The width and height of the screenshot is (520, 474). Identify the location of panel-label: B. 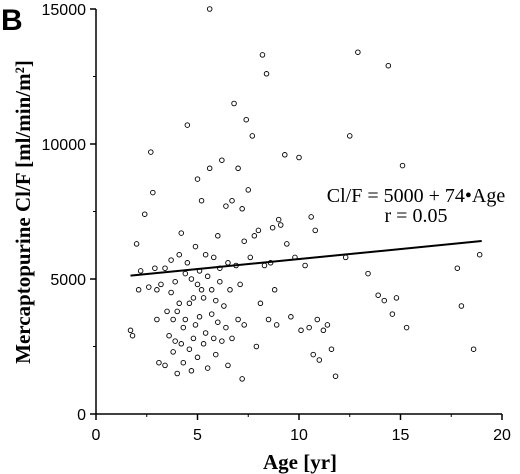
(12, 20).